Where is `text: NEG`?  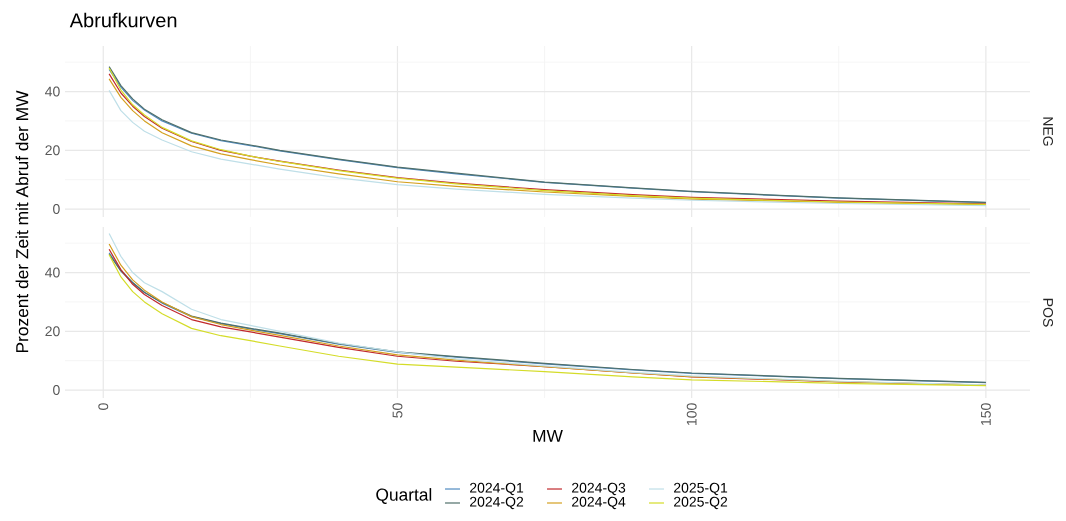 text: NEG is located at coordinates (1048, 131).